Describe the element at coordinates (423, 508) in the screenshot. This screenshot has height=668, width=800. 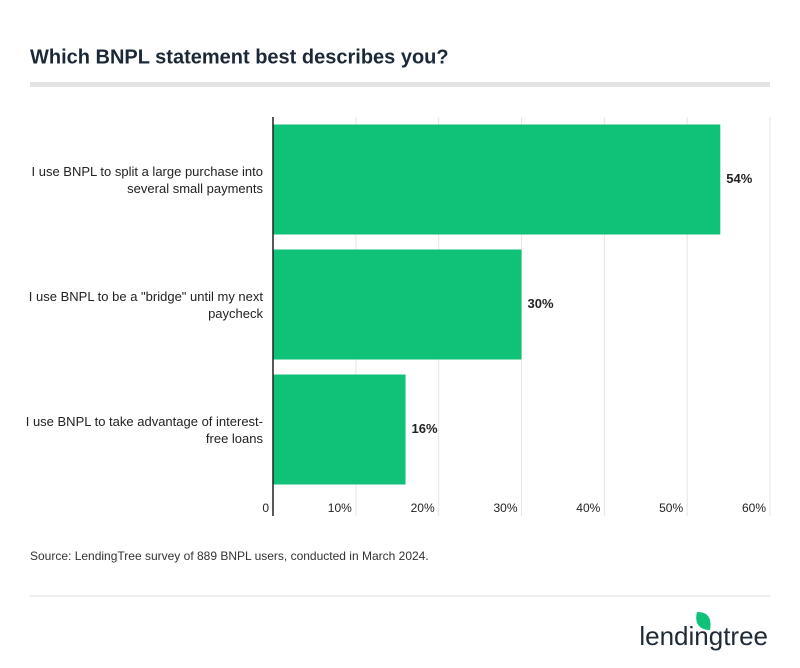
I see `x-tick-label: 20%` at that location.